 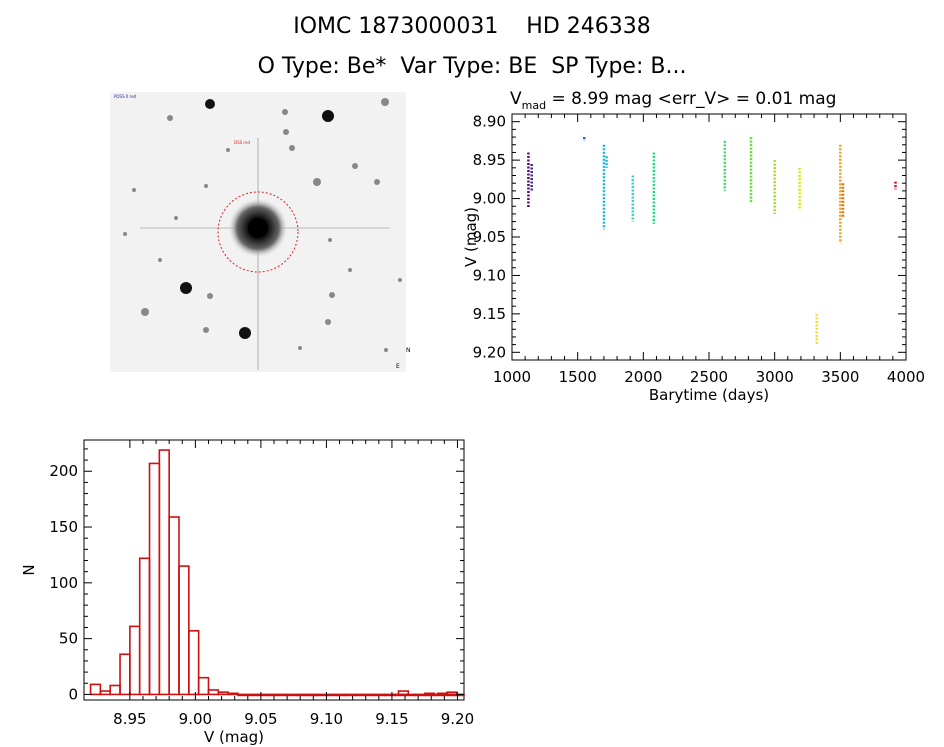 I want to click on y-tick-label: 9.10, so click(x=489, y=275).